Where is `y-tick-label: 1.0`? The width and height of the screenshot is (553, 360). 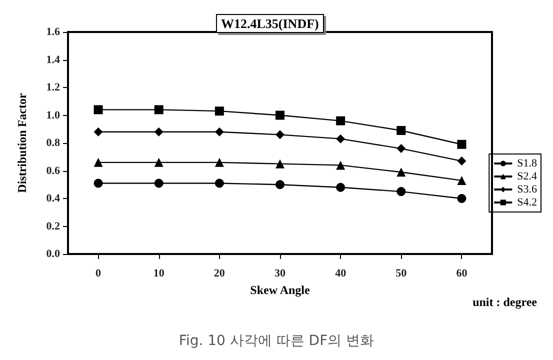
y-tick-label: 1.0 is located at coordinates (53, 115).